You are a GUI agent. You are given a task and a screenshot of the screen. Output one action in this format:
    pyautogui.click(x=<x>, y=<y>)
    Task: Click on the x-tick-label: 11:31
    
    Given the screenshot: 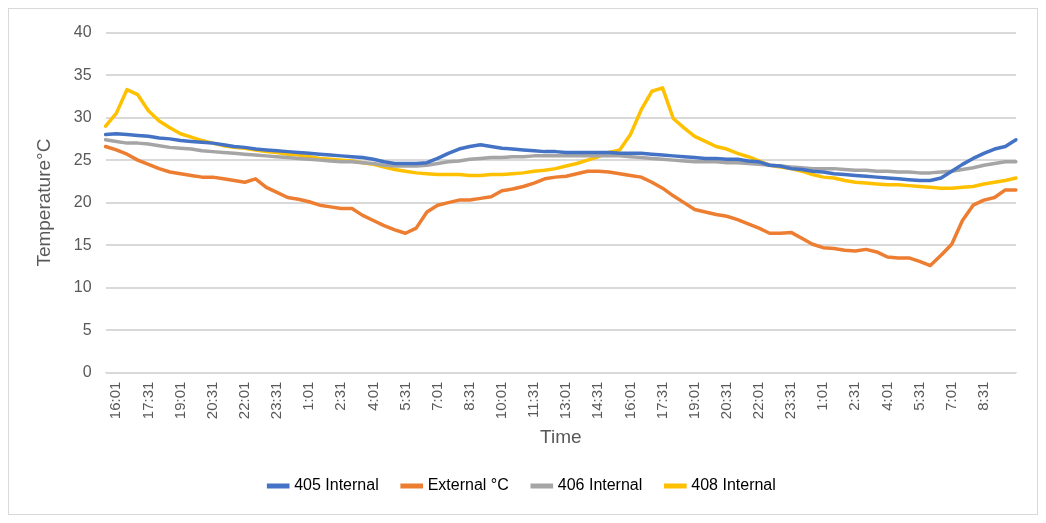 What is the action you would take?
    pyautogui.click(x=533, y=400)
    